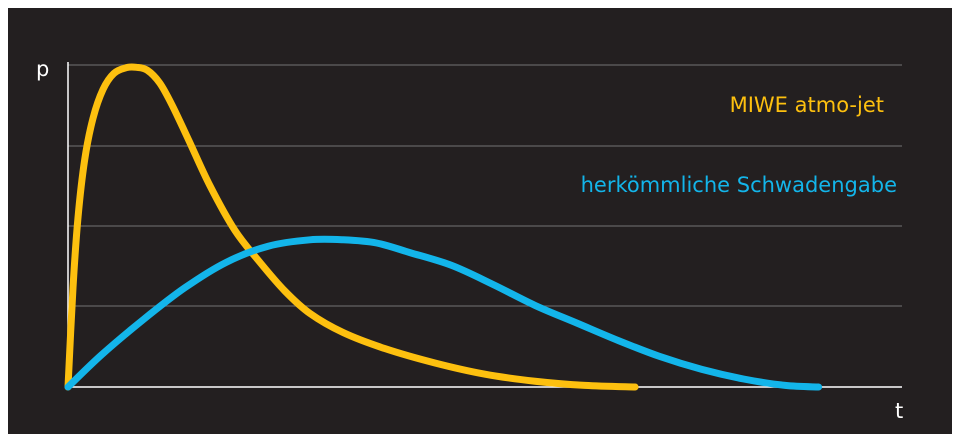 The width and height of the screenshot is (960, 441). Describe the element at coordinates (899, 411) in the screenshot. I see `x-axis-label: t` at that location.